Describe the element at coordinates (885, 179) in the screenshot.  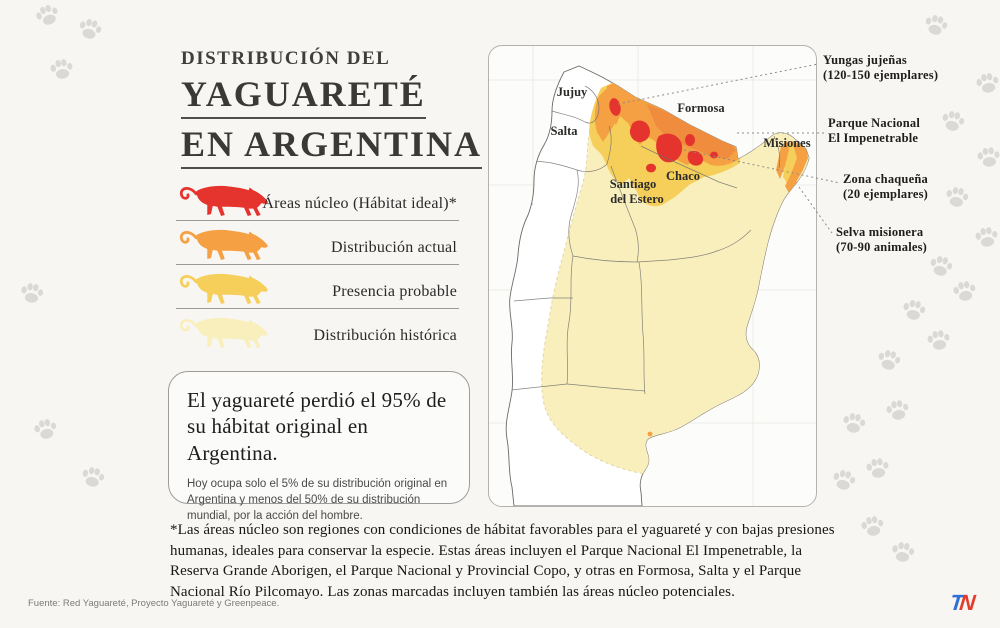
I see `annotation-line: Zona chaqueña` at that location.